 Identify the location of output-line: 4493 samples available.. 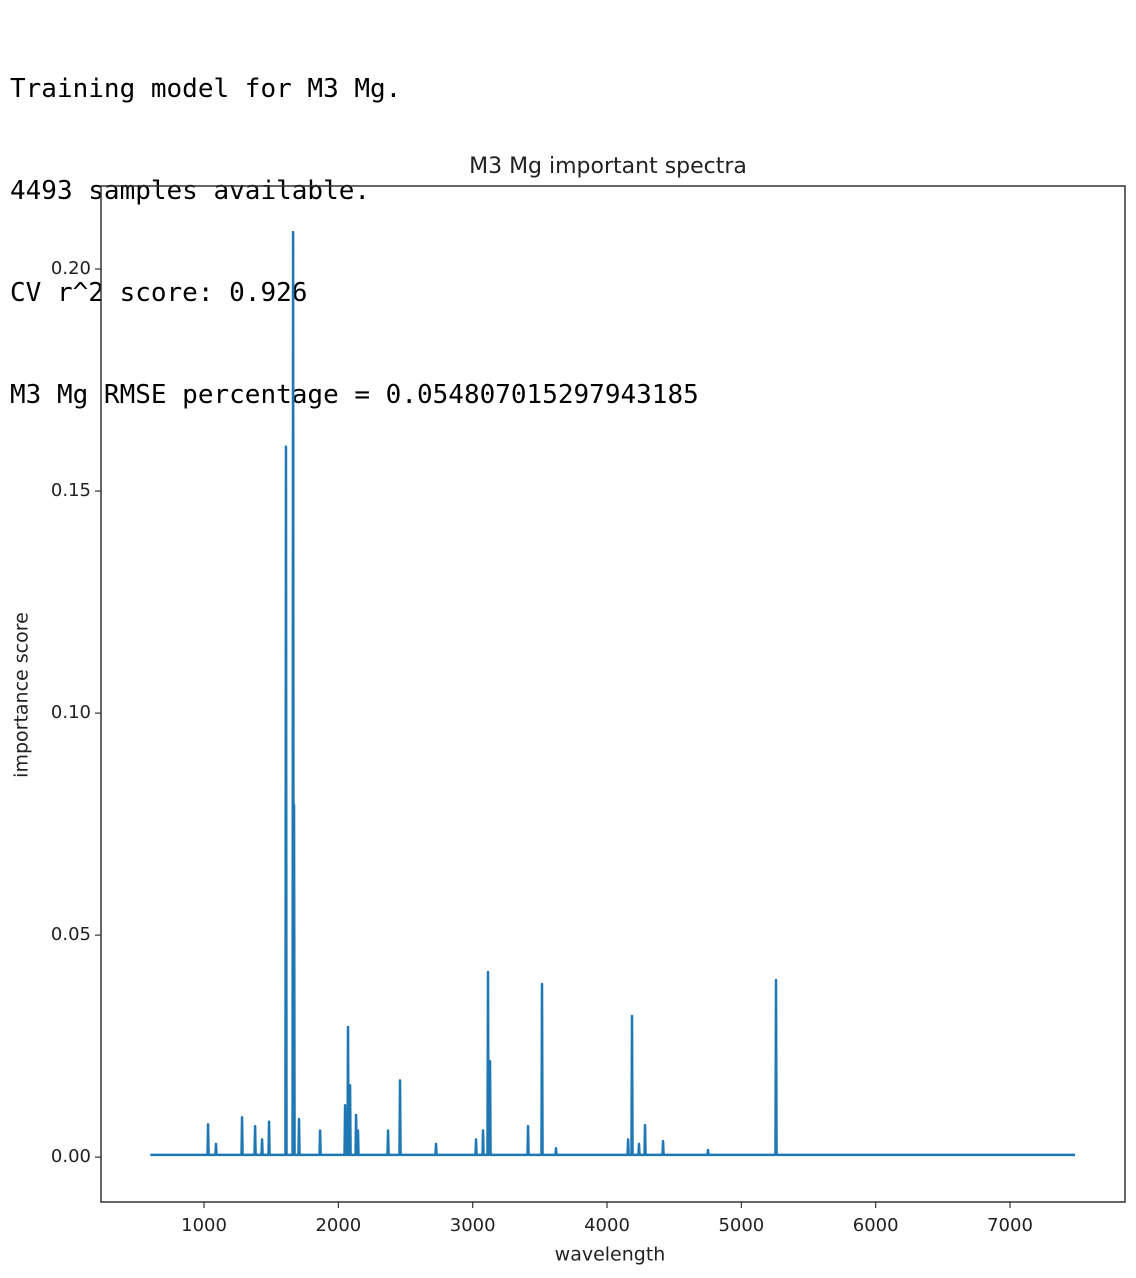
(190, 191).